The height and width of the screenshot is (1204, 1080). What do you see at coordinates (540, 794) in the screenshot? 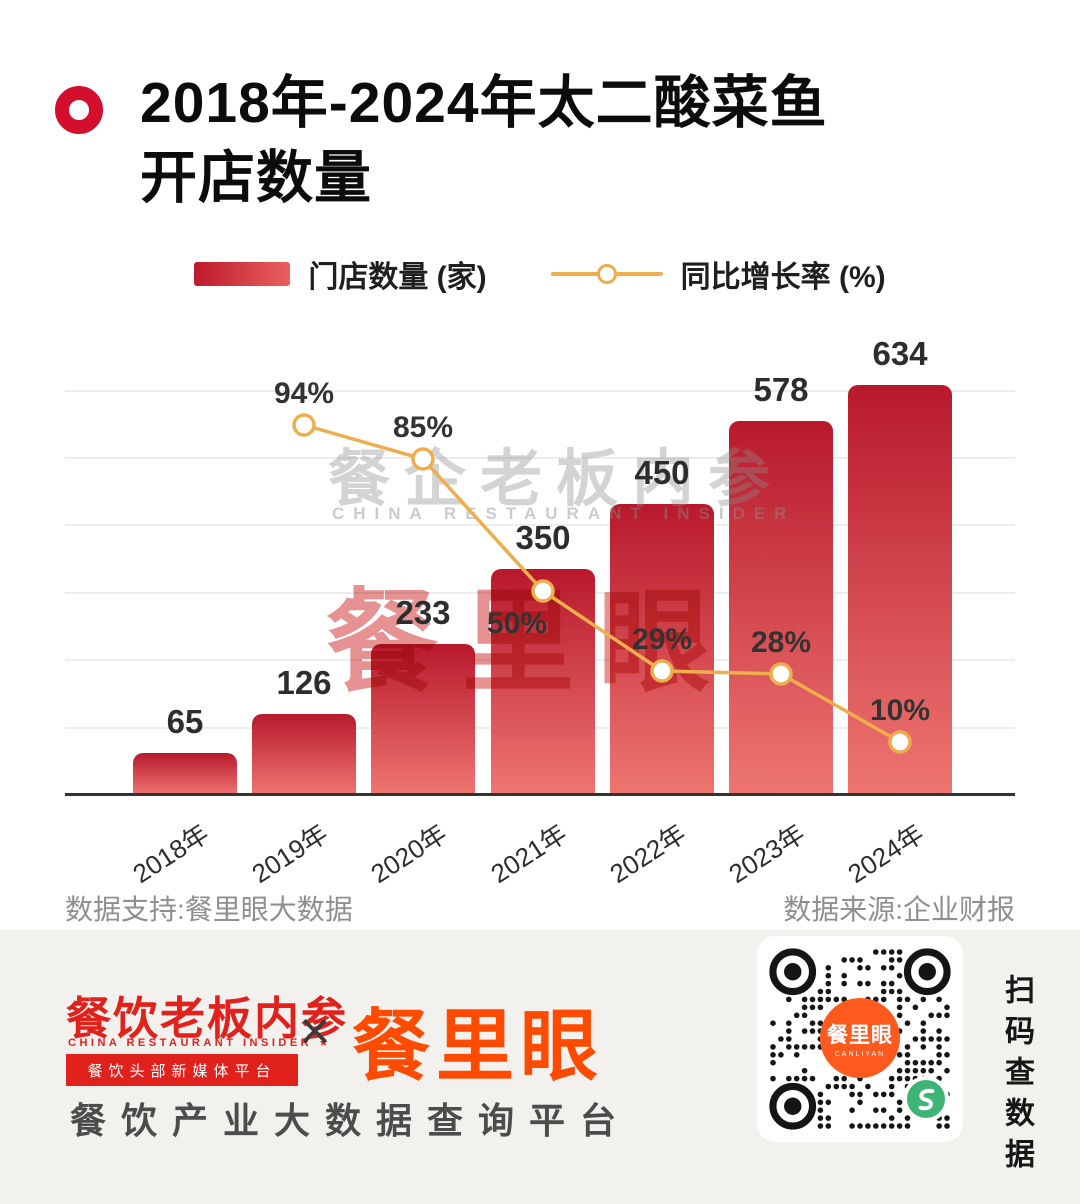
I see `x-axis-line` at bounding box center [540, 794].